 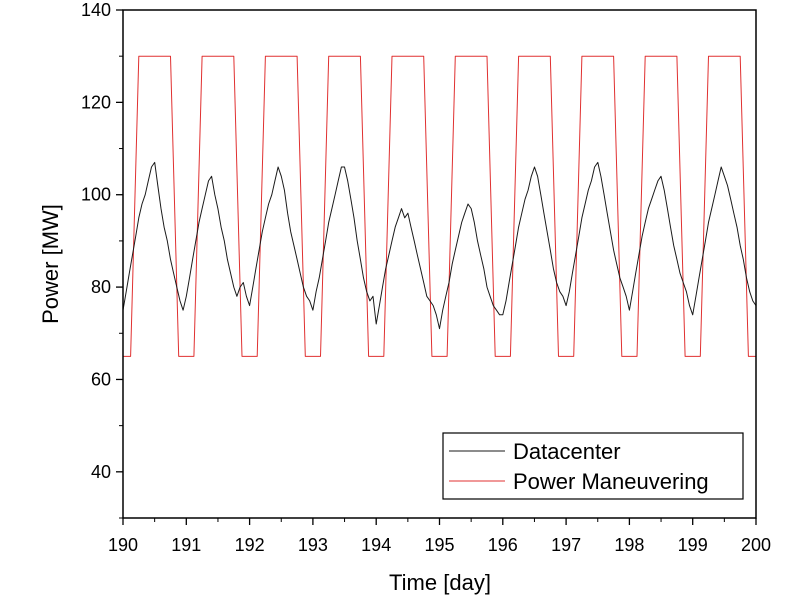 What do you see at coordinates (756, 545) in the screenshot?
I see `x-tick-label: 200` at bounding box center [756, 545].